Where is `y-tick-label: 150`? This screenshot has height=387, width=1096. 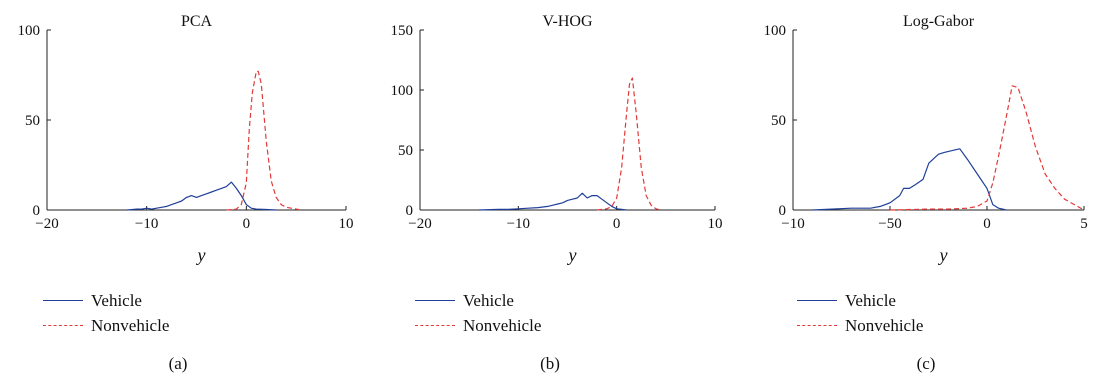
y-tick-label: 150 is located at coordinates (402, 31).